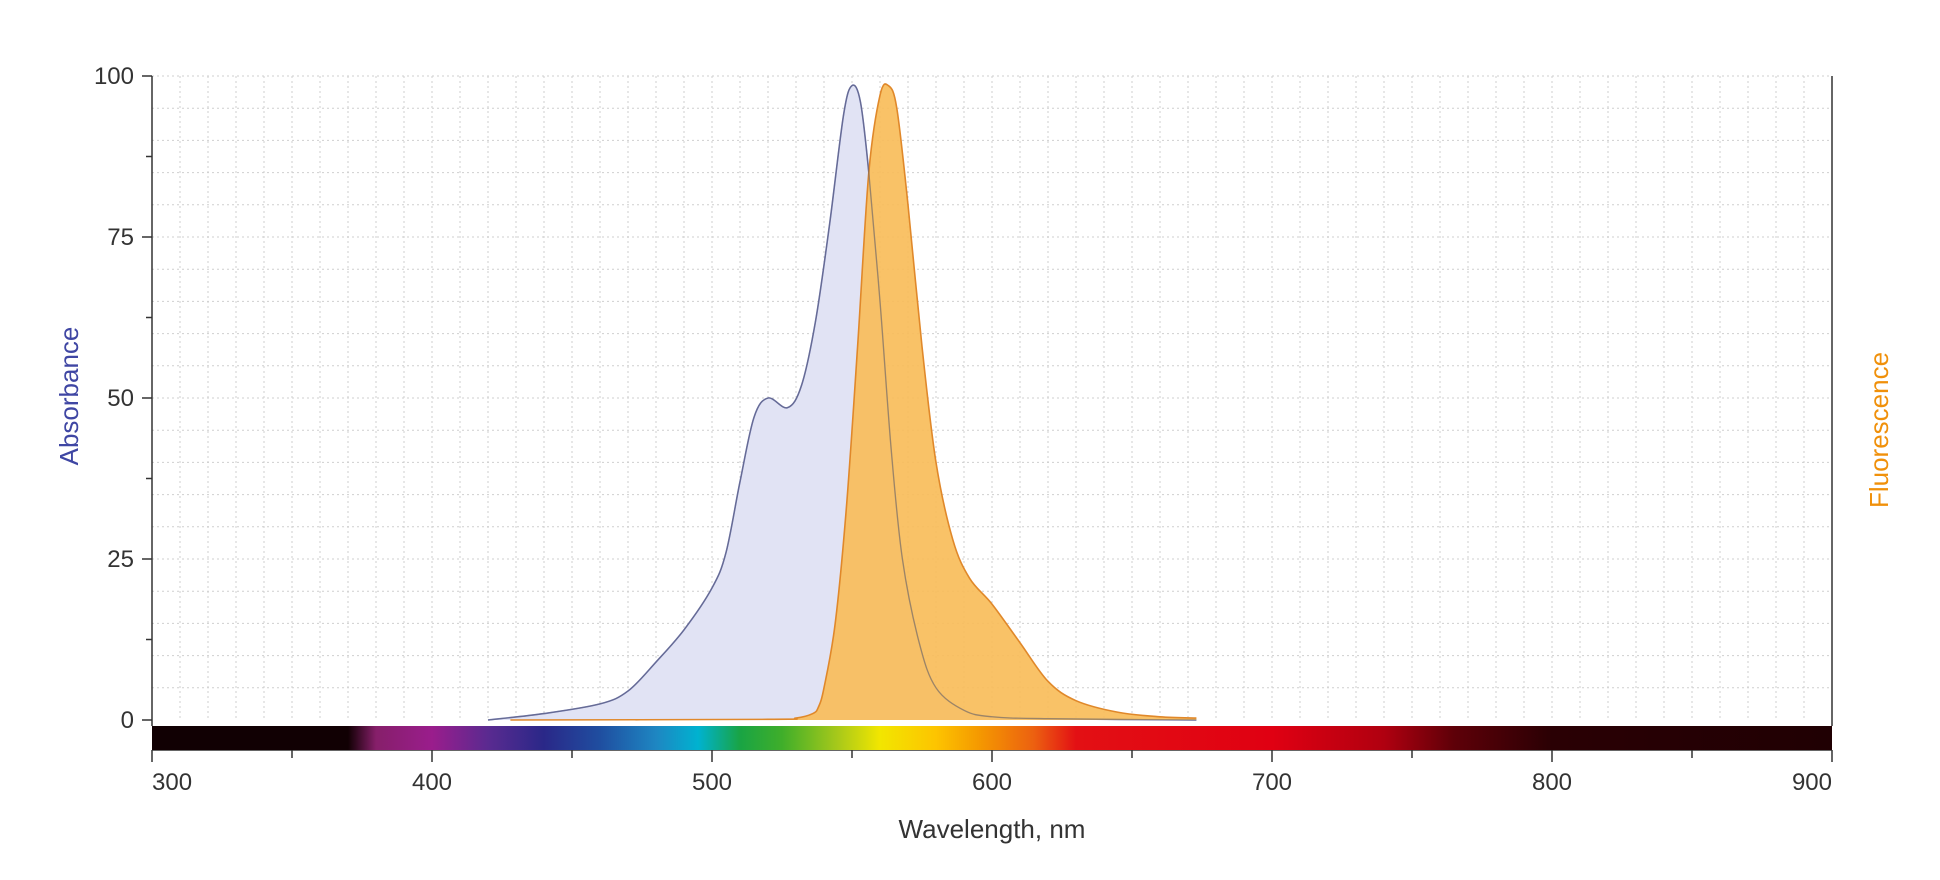  What do you see at coordinates (992, 782) in the screenshot?
I see `x-tick-label: 600` at bounding box center [992, 782].